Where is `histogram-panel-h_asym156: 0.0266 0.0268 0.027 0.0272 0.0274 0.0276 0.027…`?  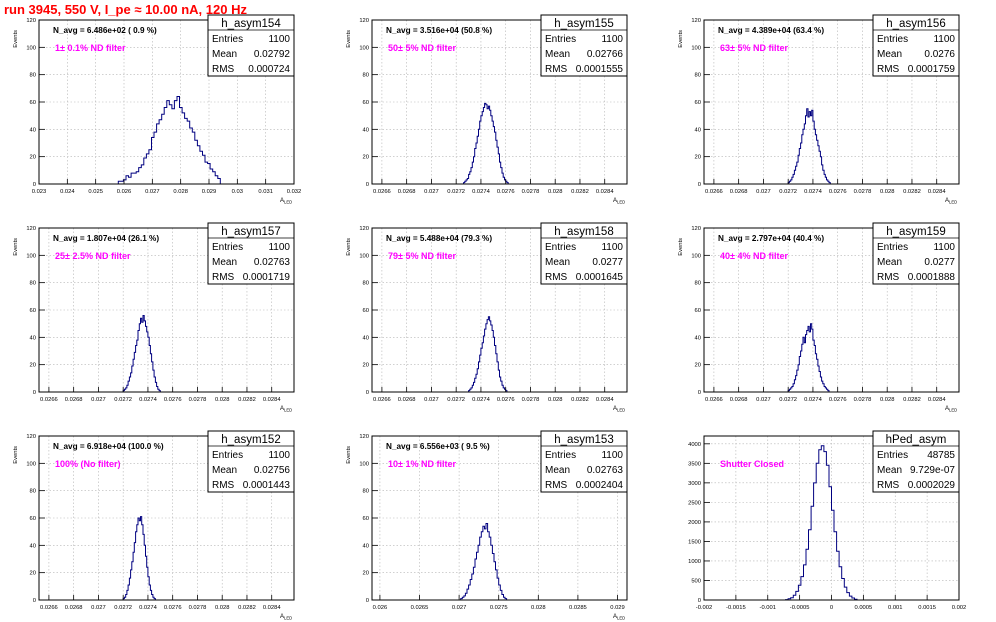
histogram-panel-h_asym156: 0.0266 0.0268 0.027 0.0272 0.0274 0.0276 0.027… is located at coordinates (819, 109).